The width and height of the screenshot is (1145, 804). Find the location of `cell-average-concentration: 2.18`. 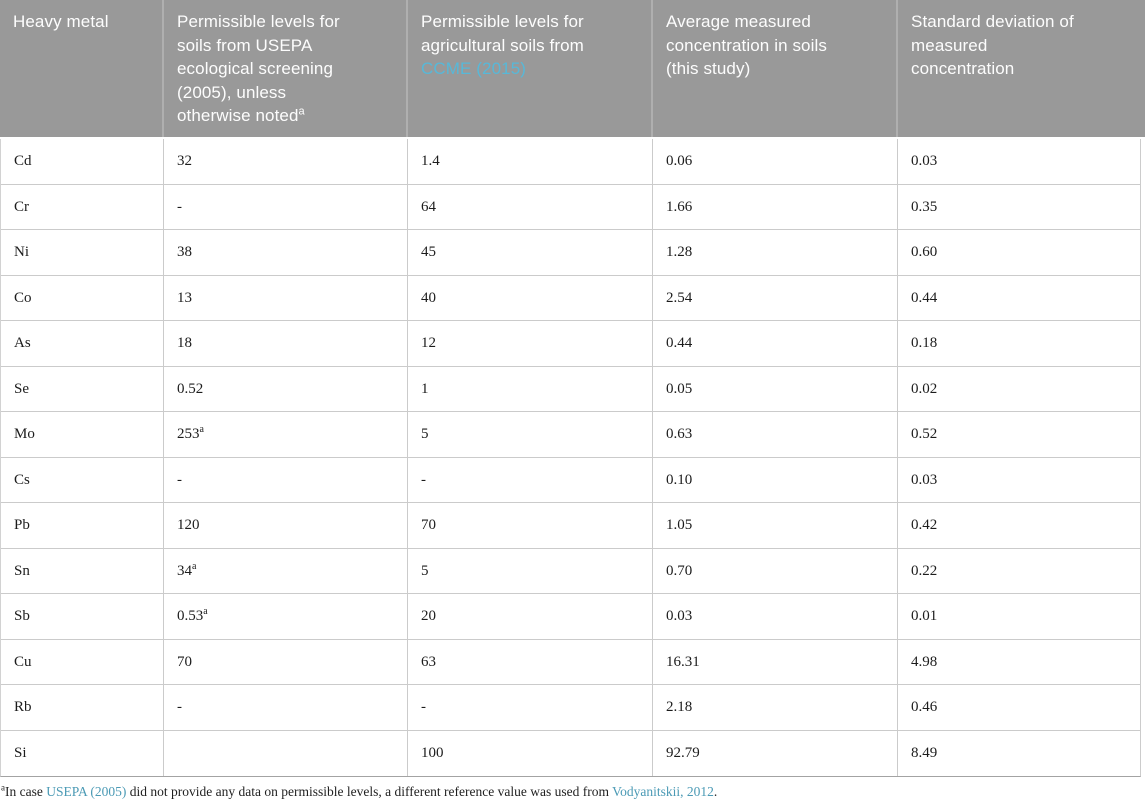

cell-average-concentration: 2.18 is located at coordinates (775, 707).